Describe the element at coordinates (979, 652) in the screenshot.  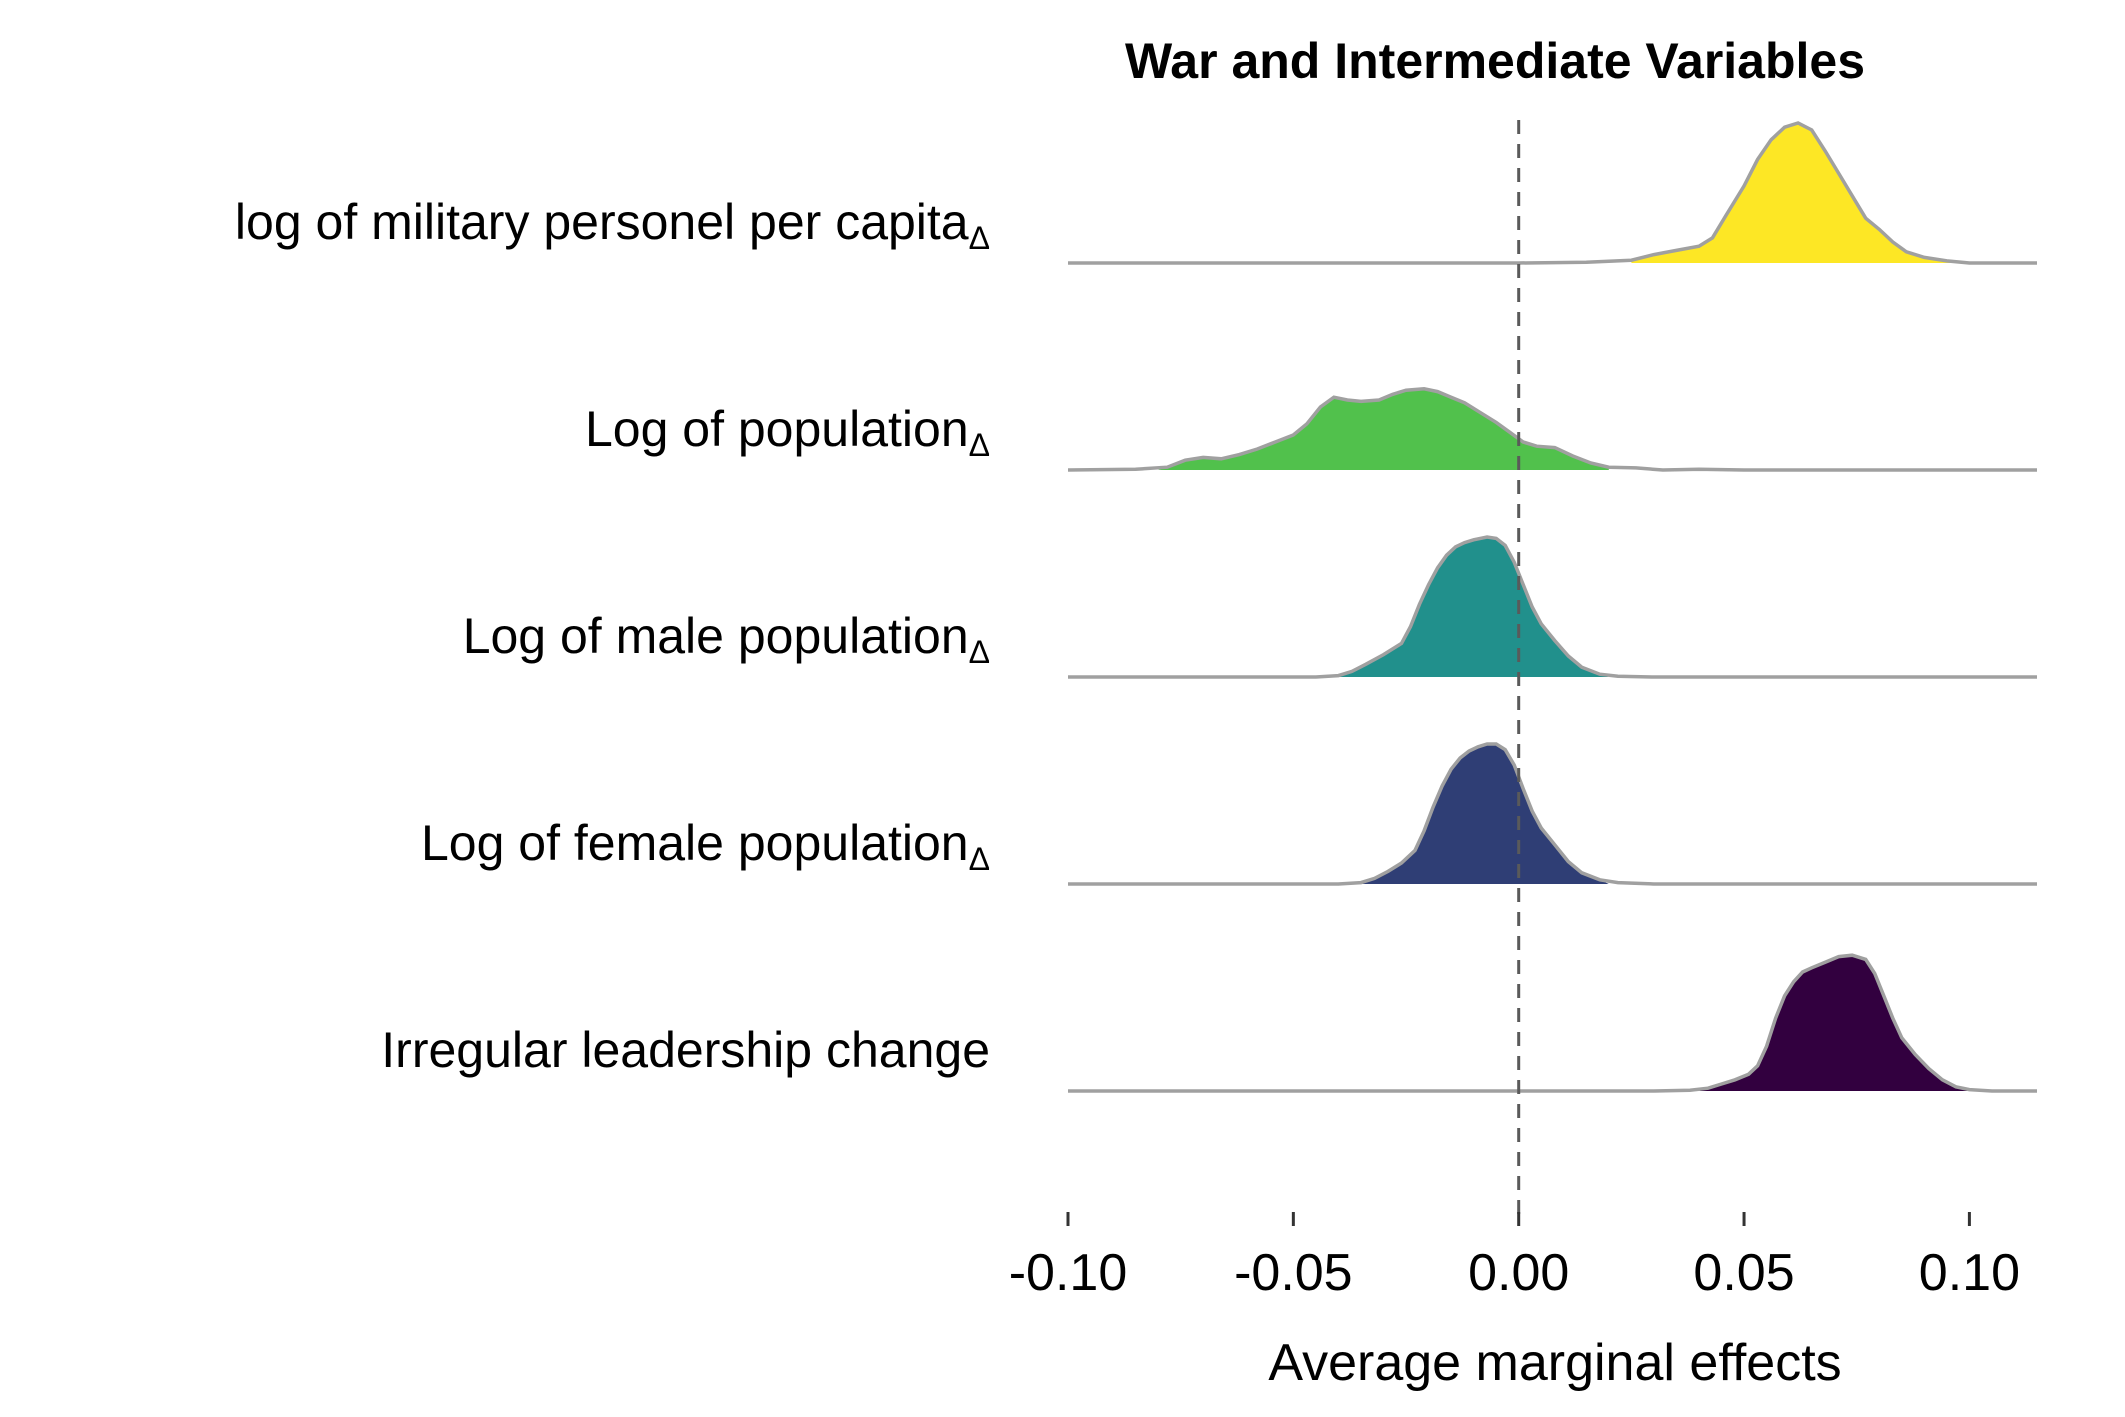
I see `y-label-subscript-2: Δ` at that location.